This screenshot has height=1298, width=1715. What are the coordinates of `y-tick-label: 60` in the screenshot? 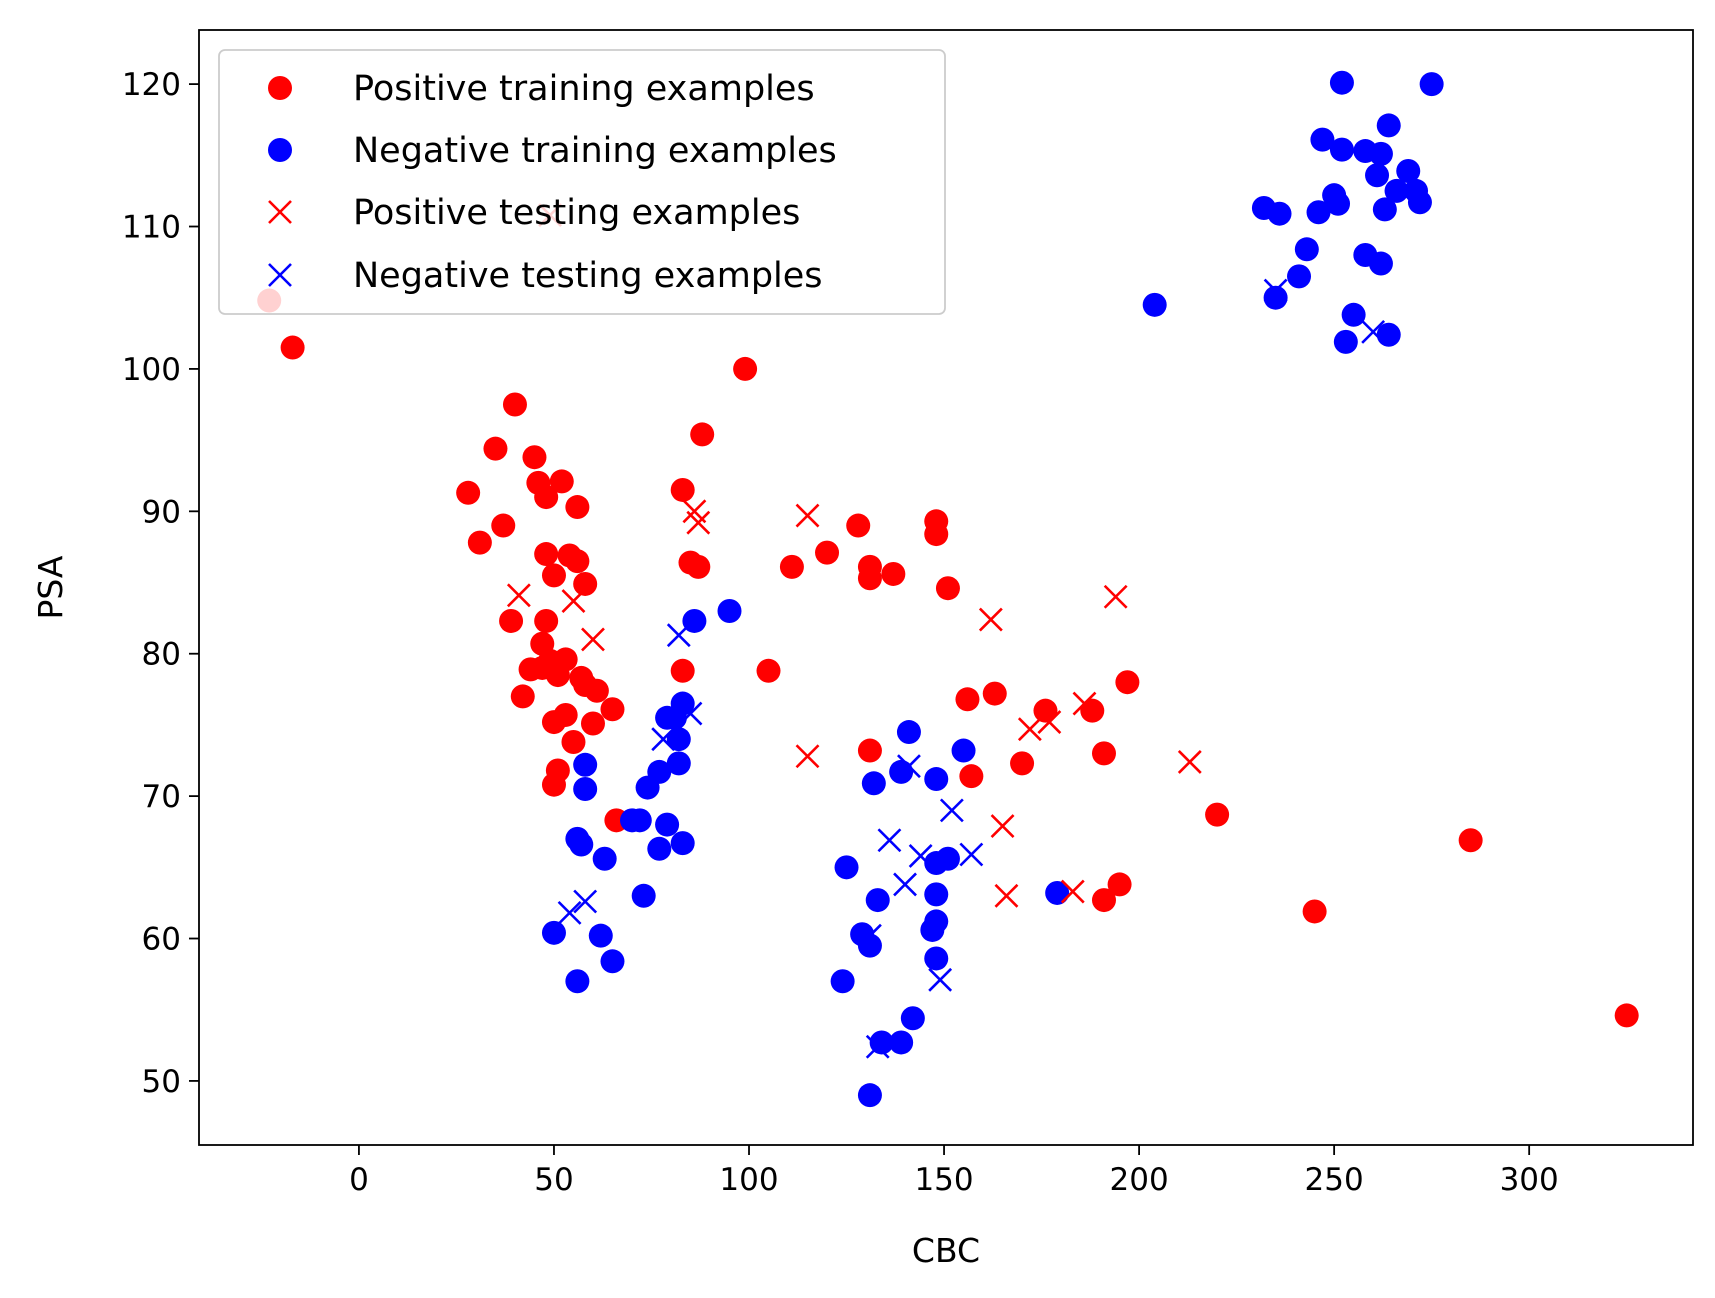 It's located at (161, 940).